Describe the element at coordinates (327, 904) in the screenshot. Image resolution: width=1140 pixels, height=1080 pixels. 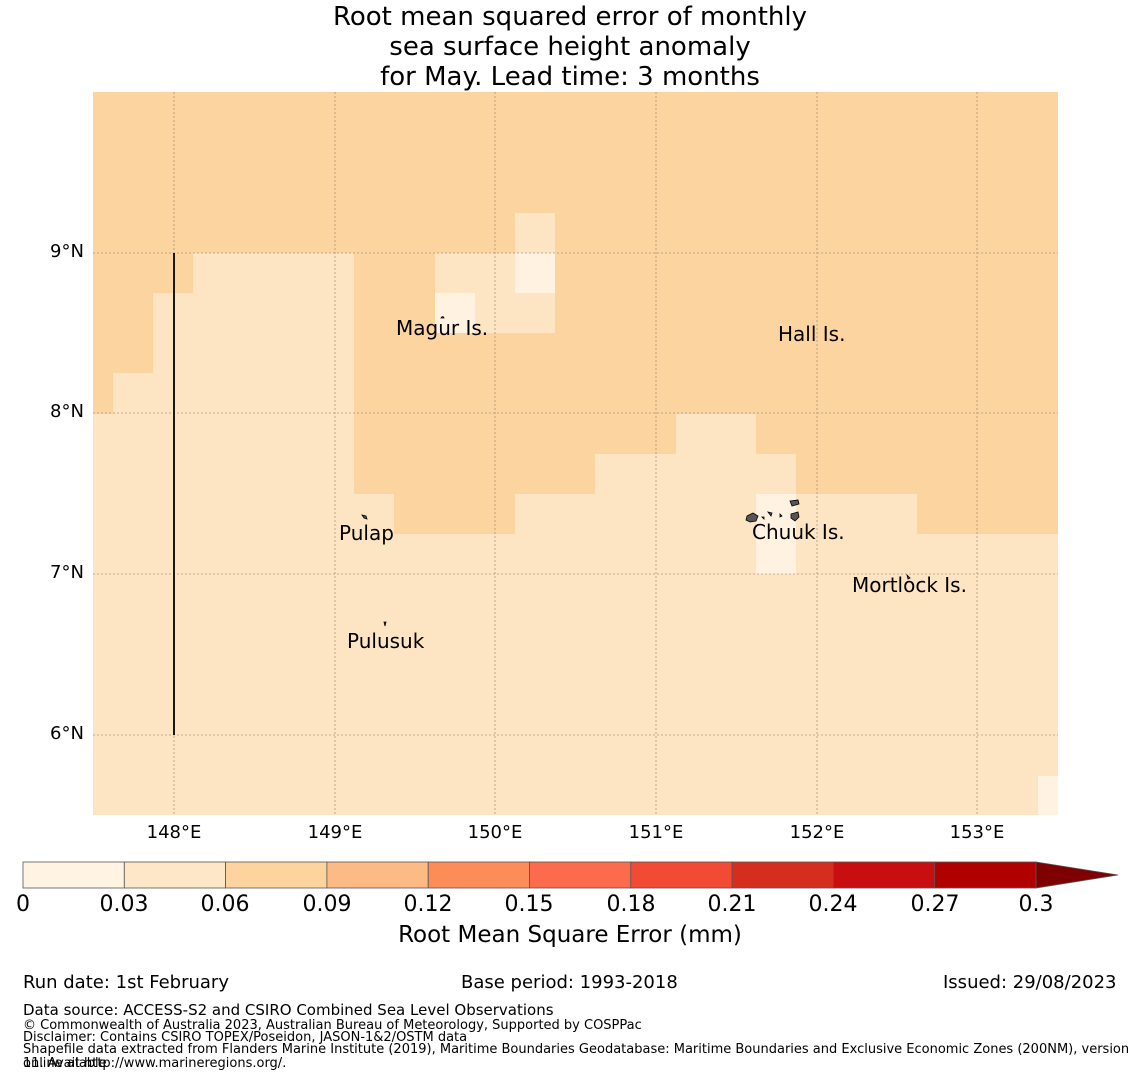
I see `colorbar-tick-0.09: 0.09` at that location.